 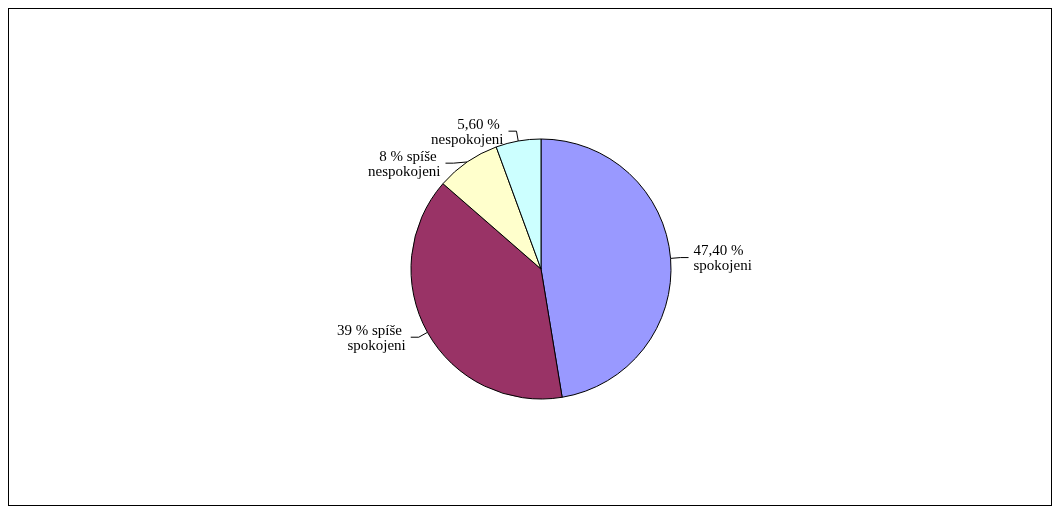 What do you see at coordinates (480, 123) in the screenshot?
I see `data-label: 5,60 %` at bounding box center [480, 123].